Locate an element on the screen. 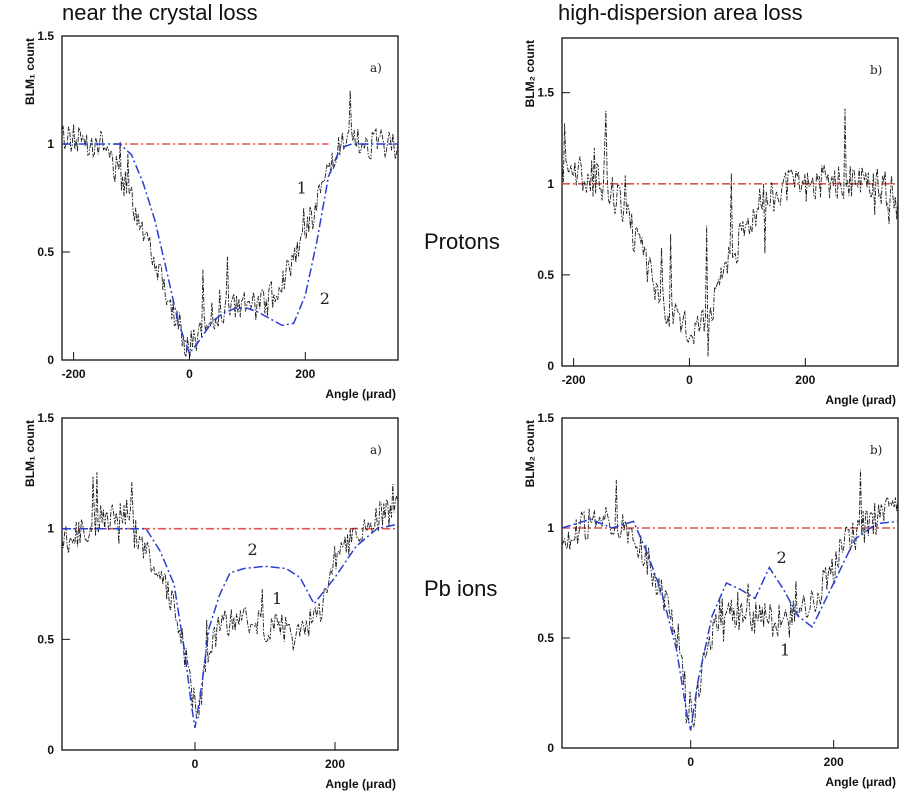  curve-label: 2 is located at coordinates (325, 298).